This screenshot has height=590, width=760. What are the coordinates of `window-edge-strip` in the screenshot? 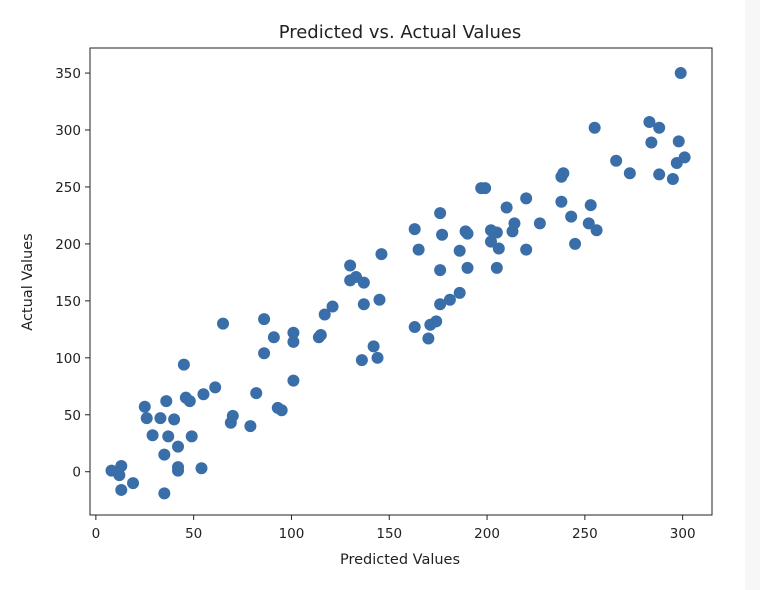 It's located at (752, 295).